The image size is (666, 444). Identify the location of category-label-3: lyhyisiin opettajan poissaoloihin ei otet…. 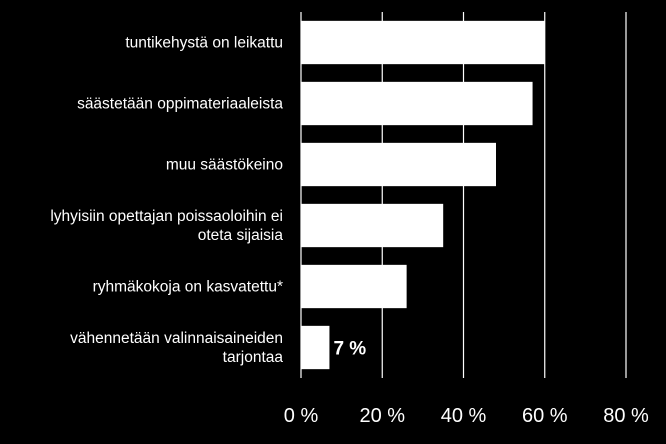
(166, 226).